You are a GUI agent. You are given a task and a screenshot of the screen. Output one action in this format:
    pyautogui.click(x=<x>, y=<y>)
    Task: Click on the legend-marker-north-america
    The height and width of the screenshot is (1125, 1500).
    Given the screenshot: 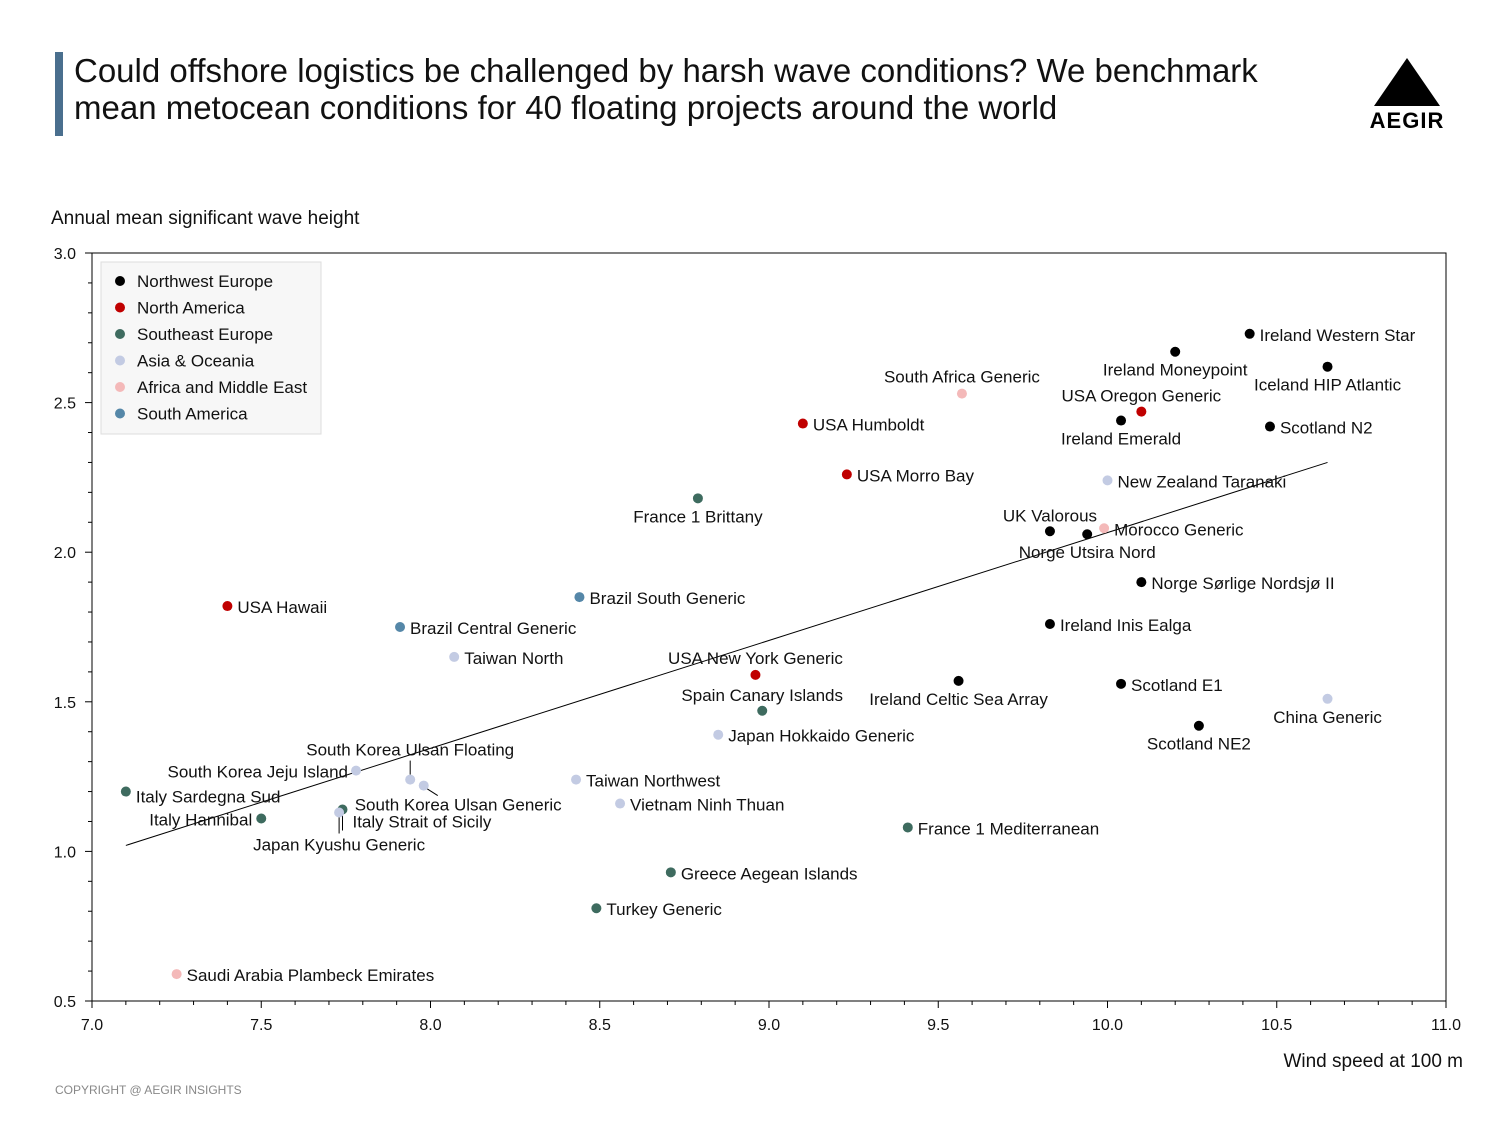 What is the action you would take?
    pyautogui.click(x=120, y=307)
    